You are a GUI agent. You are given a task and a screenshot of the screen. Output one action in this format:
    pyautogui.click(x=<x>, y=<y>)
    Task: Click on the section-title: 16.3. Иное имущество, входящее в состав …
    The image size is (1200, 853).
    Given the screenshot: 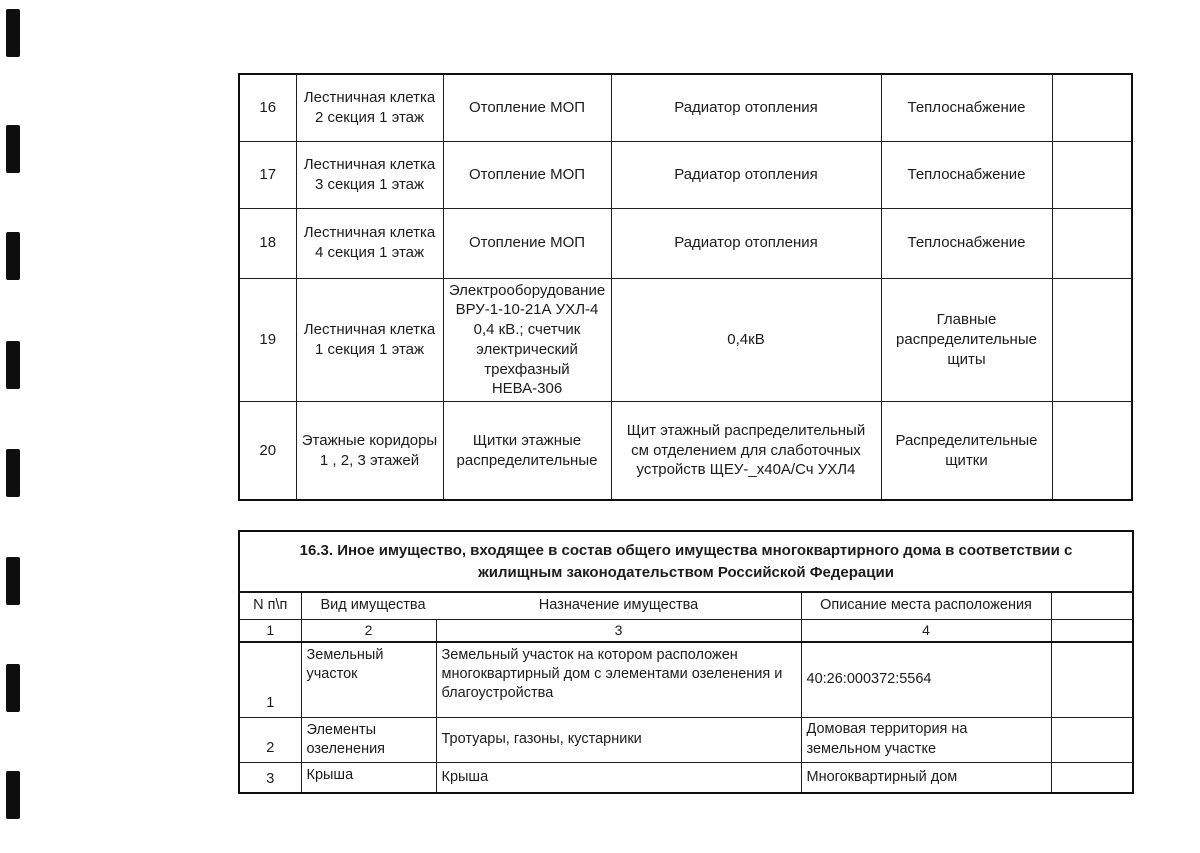 What is the action you would take?
    pyautogui.click(x=686, y=561)
    